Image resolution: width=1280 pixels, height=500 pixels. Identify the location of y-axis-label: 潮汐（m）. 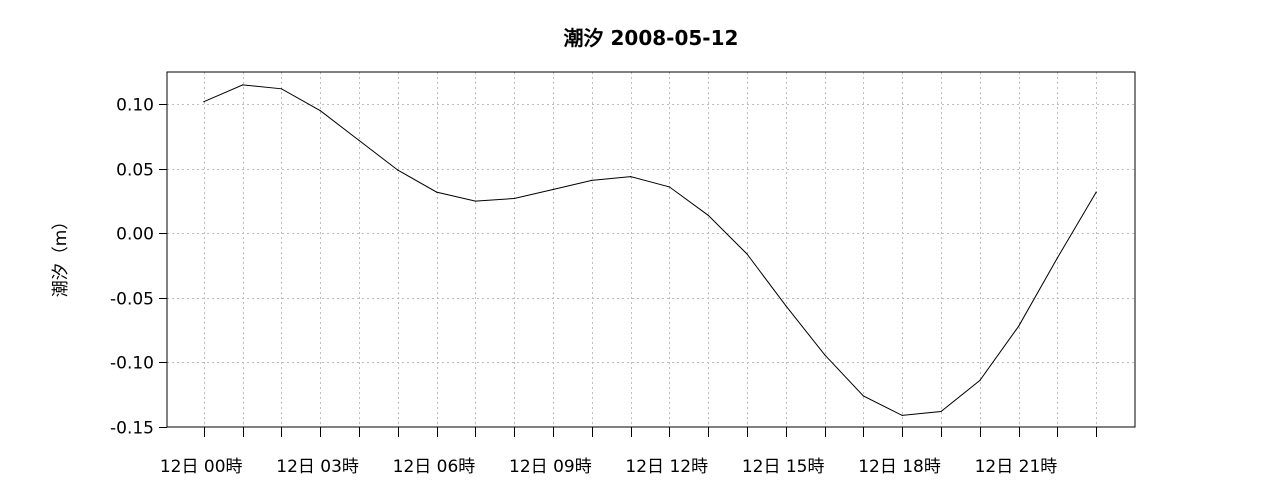
(61, 255).